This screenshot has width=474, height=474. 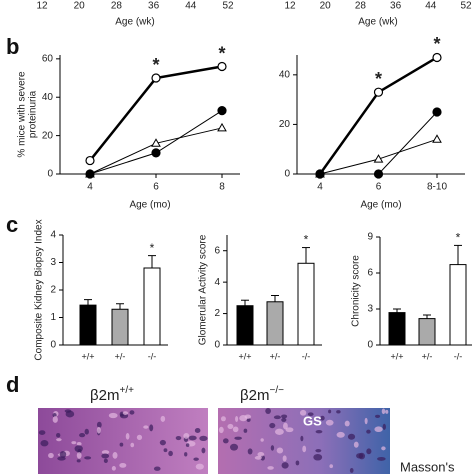 What do you see at coordinates (90, 187) in the screenshot?
I see `x-tick-label: 4` at bounding box center [90, 187].